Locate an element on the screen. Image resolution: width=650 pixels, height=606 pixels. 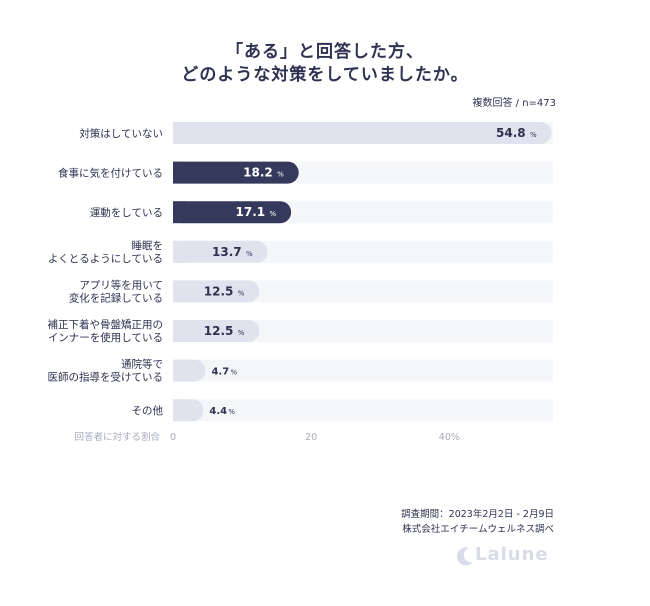
data-label: 18.2 is located at coordinates (258, 173).